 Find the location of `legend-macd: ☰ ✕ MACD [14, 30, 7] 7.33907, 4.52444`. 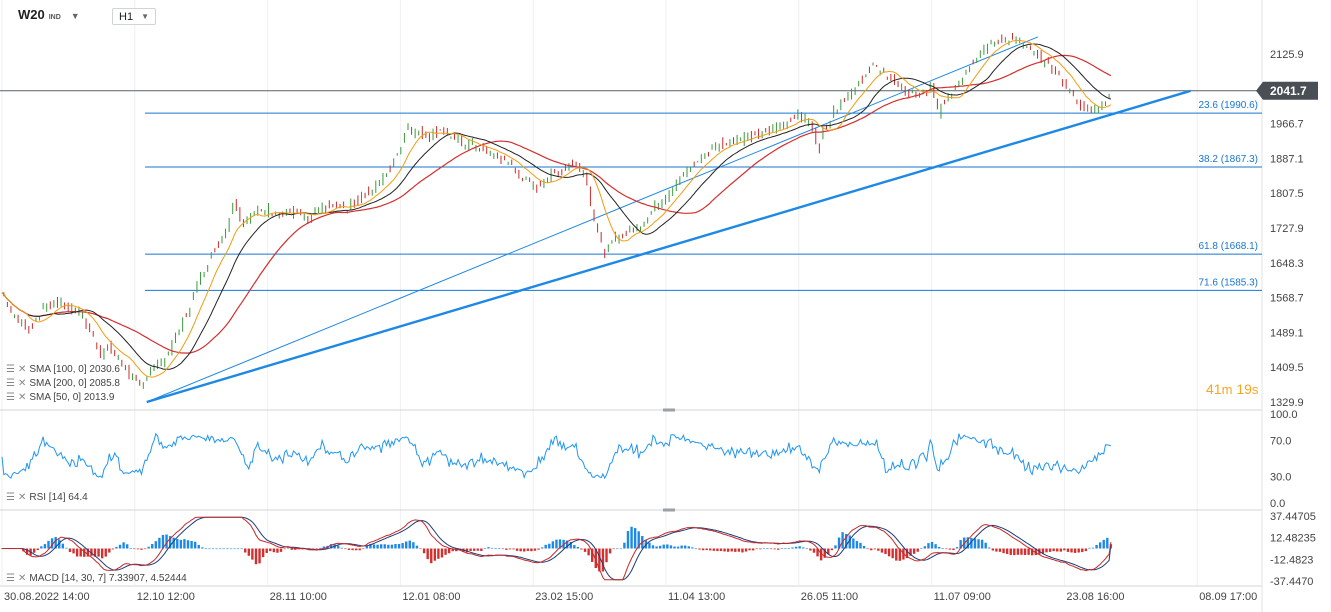

legend-macd: ☰ ✕ MACD [14, 30, 7] 7.33907, 4.52444 is located at coordinates (96, 578).